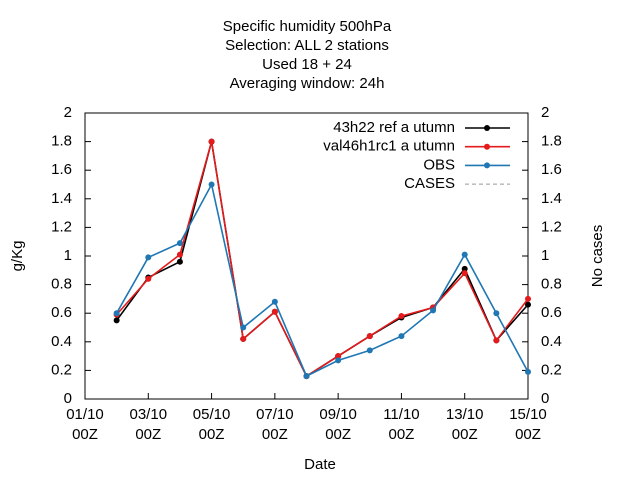 This screenshot has height=480, width=640. What do you see at coordinates (551, 341) in the screenshot?
I see `y2-tick-label: 0.4` at bounding box center [551, 341].